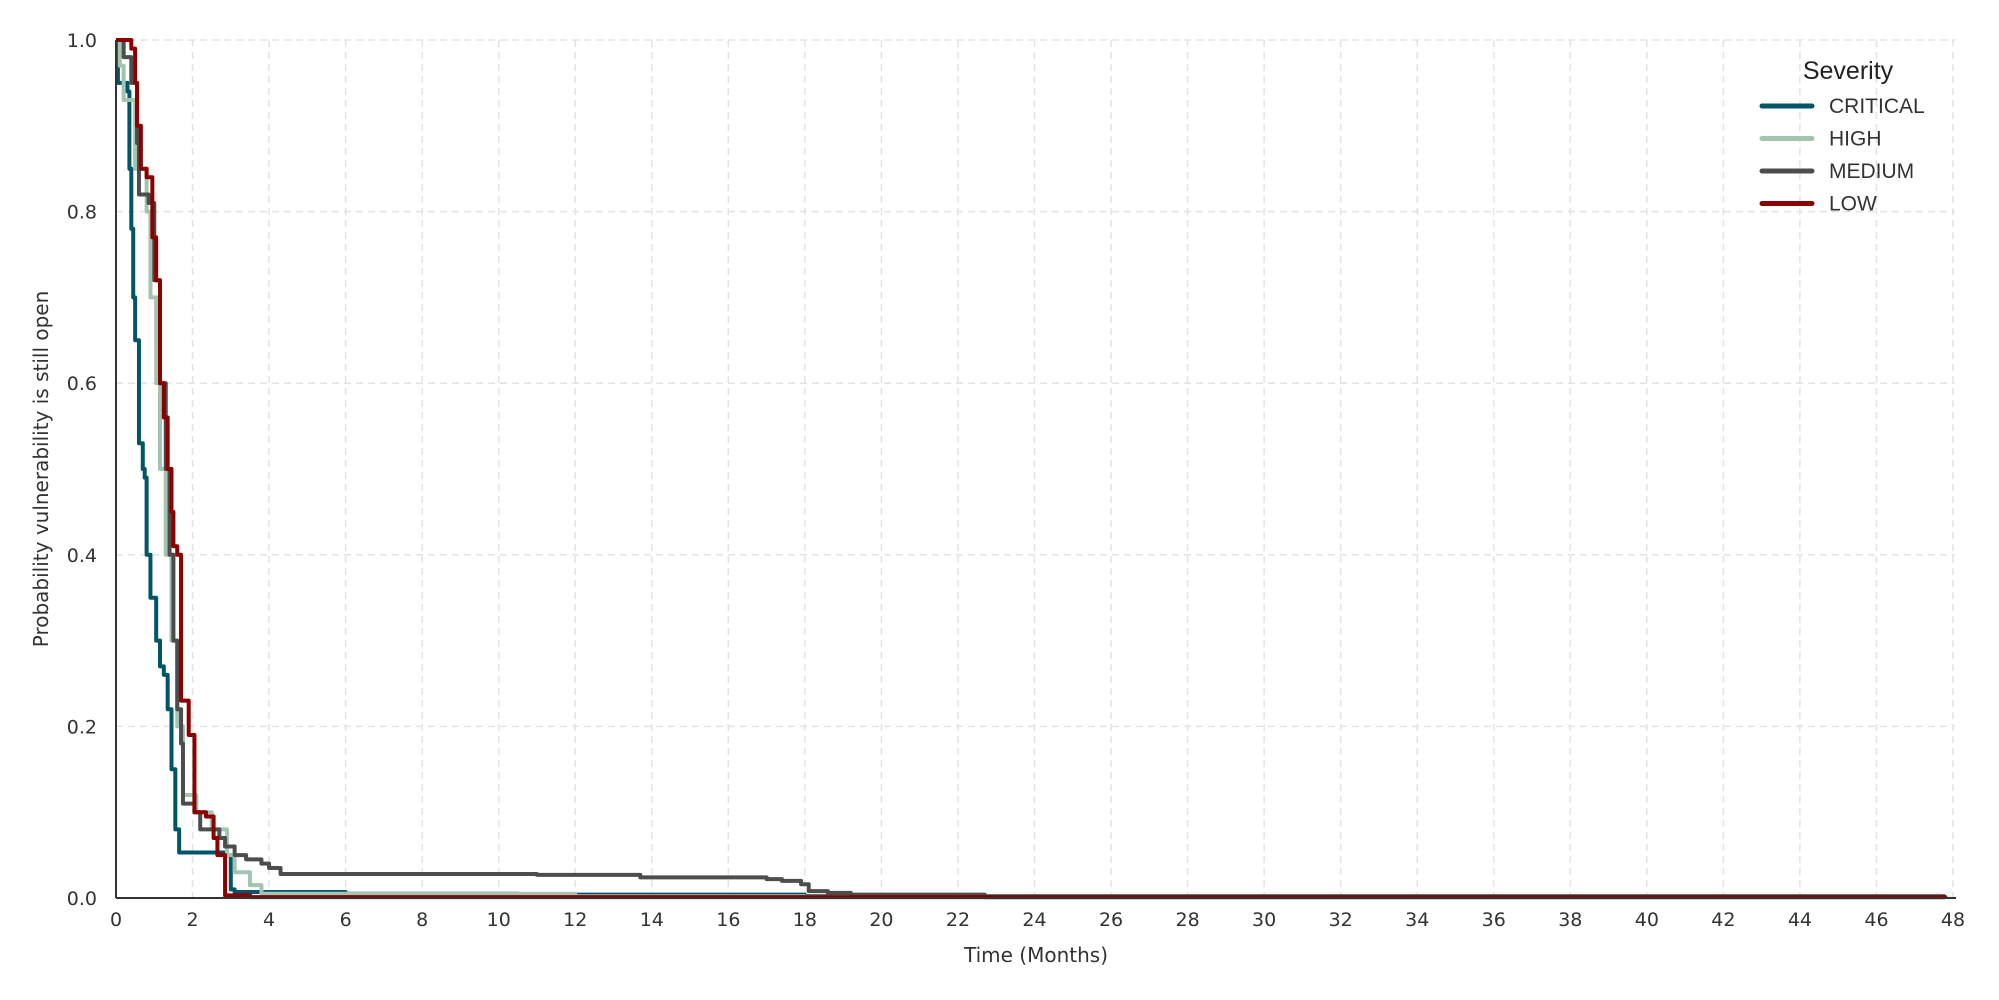 This screenshot has height=1000, width=1999. What do you see at coordinates (82, 470) in the screenshot?
I see `y-tick-labels: 0.0 0.2 0.4 0.6 0.8 1.0` at bounding box center [82, 470].